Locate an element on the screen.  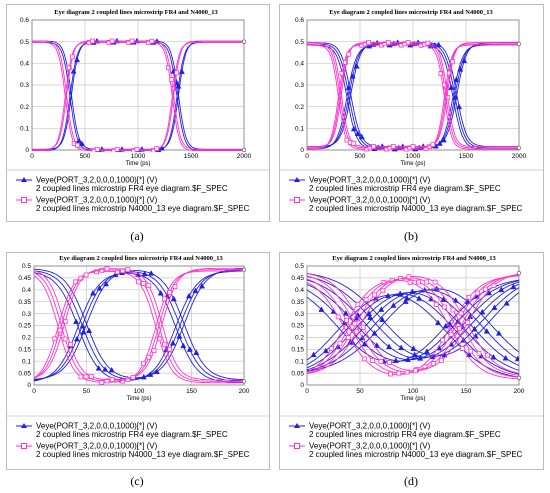
x-tick-label: 0 is located at coordinates (307, 156).